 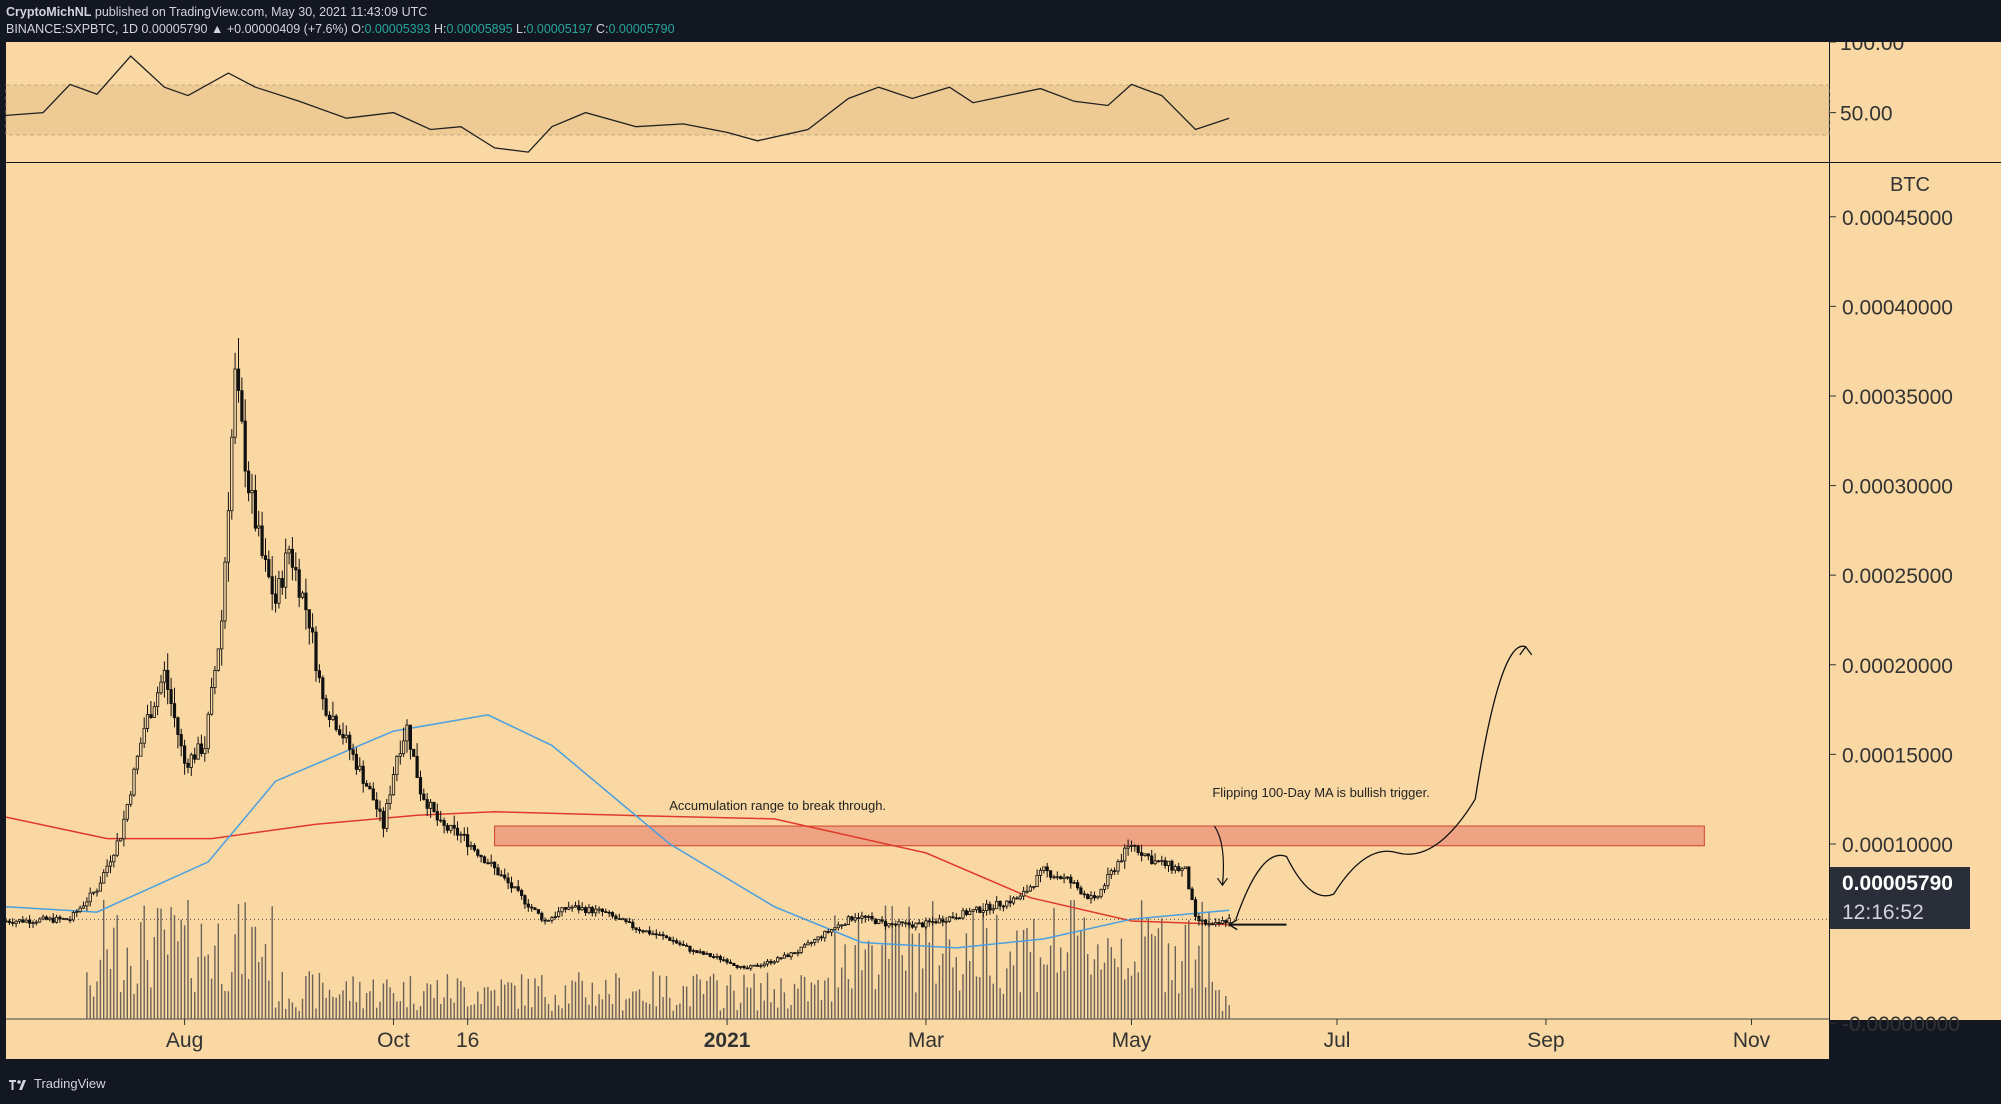 What do you see at coordinates (72, 29) in the screenshot?
I see `symbol-label: BINANCE:SXPBTC, 1D` at bounding box center [72, 29].